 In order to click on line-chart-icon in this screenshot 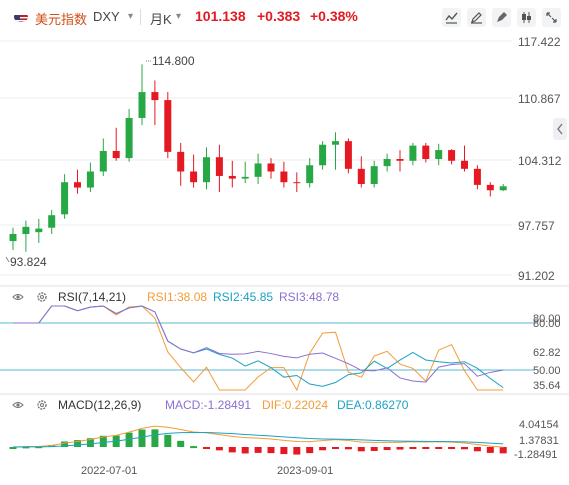, I will do `click(451, 18)`.